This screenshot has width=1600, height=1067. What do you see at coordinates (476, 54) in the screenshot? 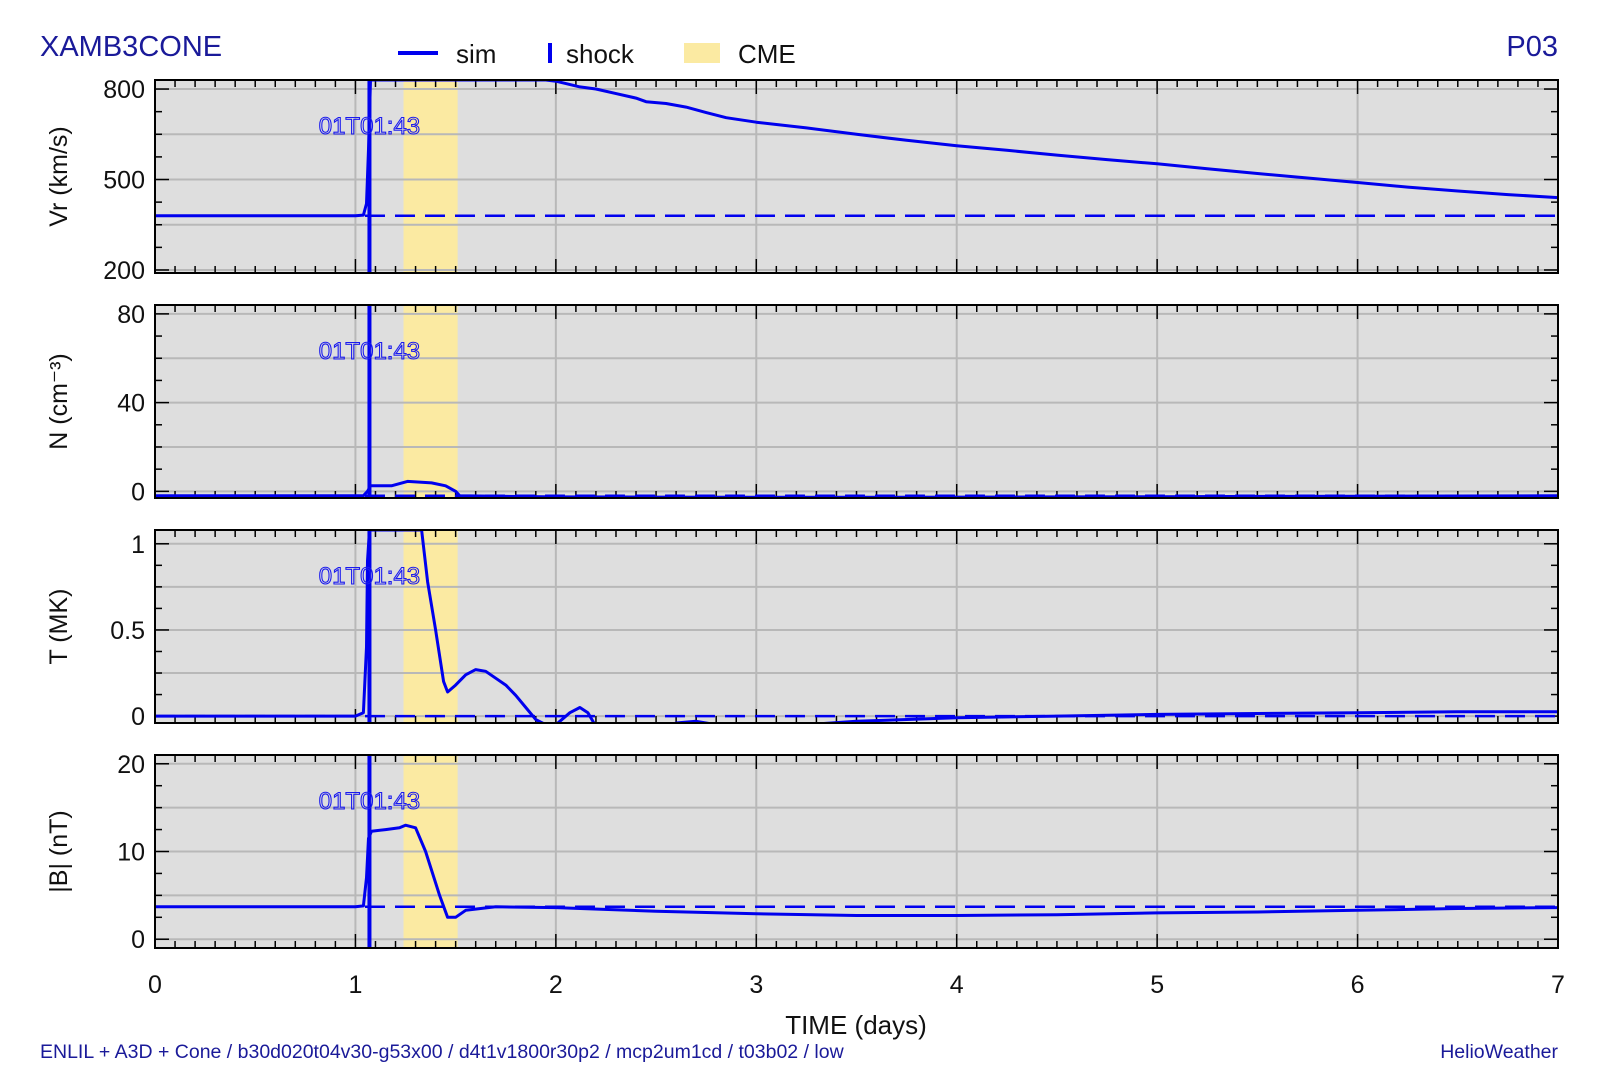
I see `legend-sim-label: sim` at bounding box center [476, 54].